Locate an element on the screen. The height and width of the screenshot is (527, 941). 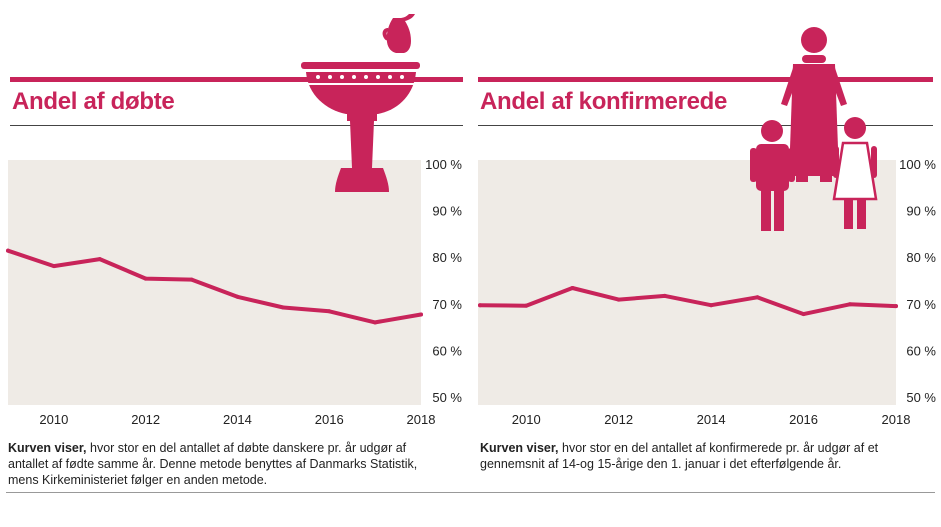
confirmation-family-icon is located at coordinates (814, 129).